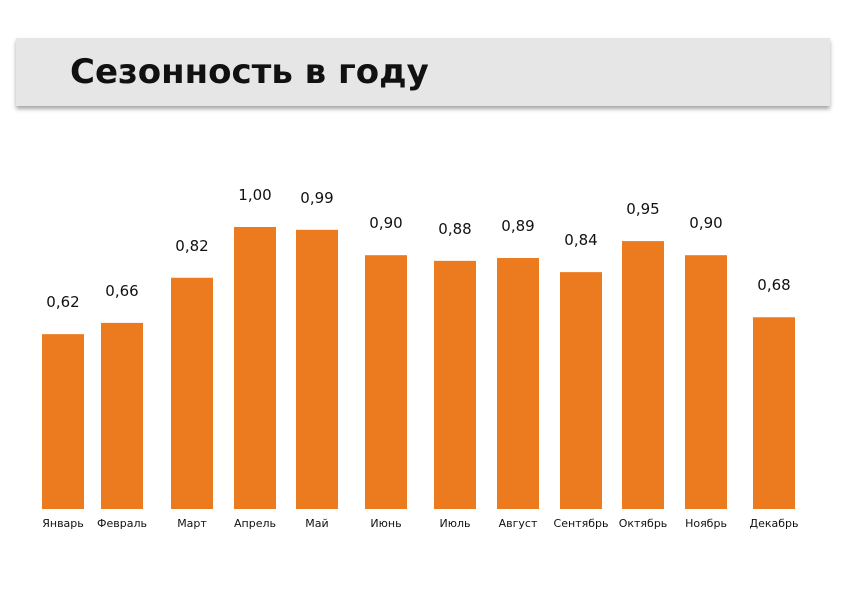 Image resolution: width=849 pixels, height=591 pixels. I want to click on value-label: 0,62, so click(62, 302).